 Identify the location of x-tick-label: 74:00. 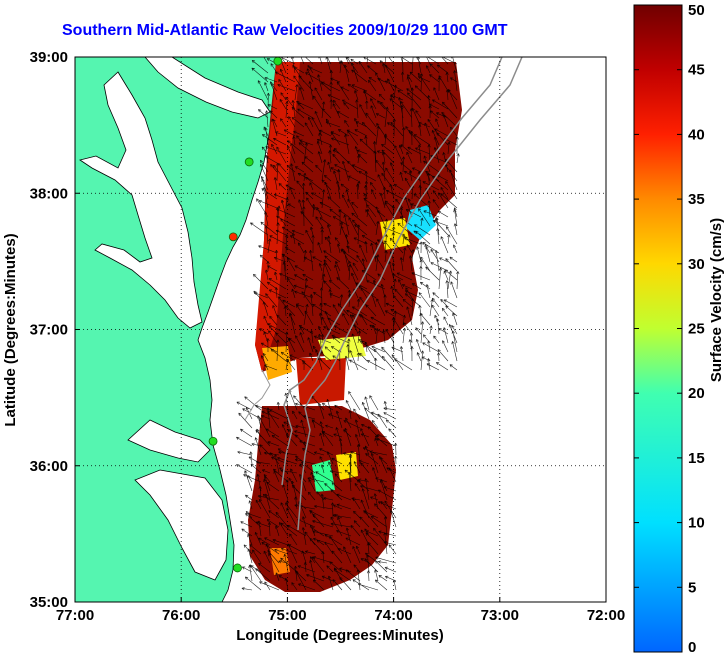
(393, 615).